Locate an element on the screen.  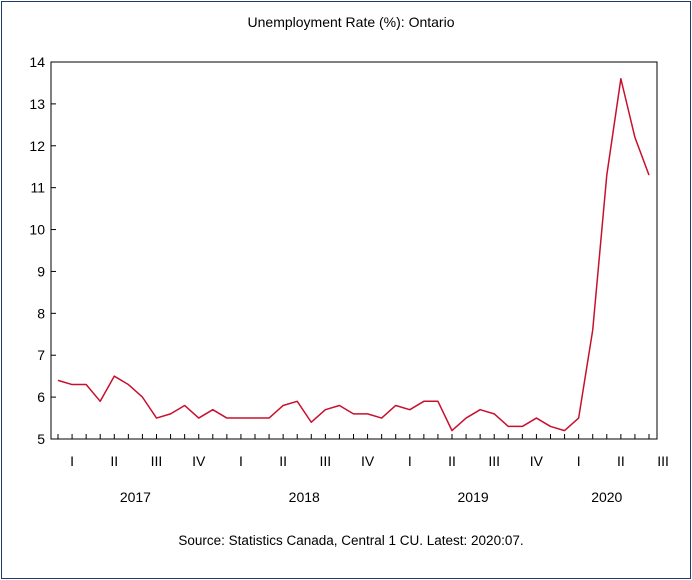
y-tick-label: 12 is located at coordinates (37, 146).